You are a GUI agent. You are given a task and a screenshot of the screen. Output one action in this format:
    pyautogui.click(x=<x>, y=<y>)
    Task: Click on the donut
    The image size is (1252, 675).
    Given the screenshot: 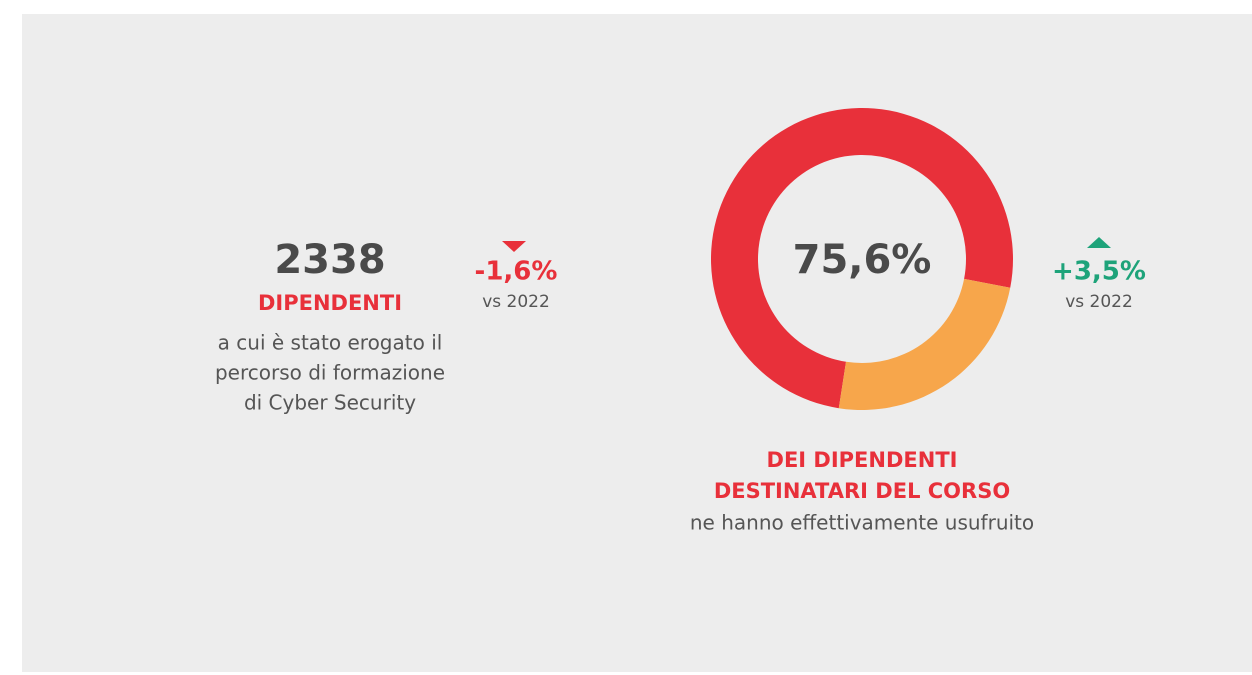 What is the action you would take?
    pyautogui.click(x=862, y=259)
    